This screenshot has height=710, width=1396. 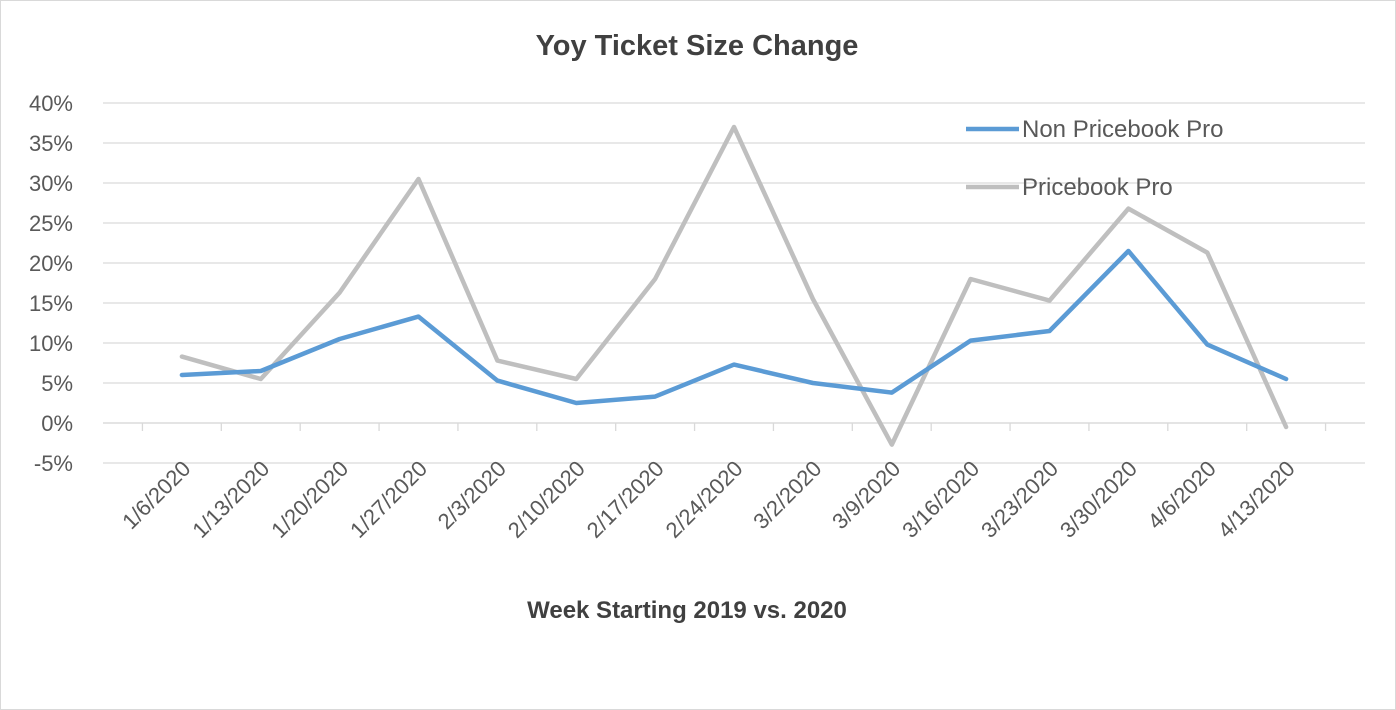 What do you see at coordinates (309, 499) in the screenshot?
I see `x-tick-label: 1/20/2020` at bounding box center [309, 499].